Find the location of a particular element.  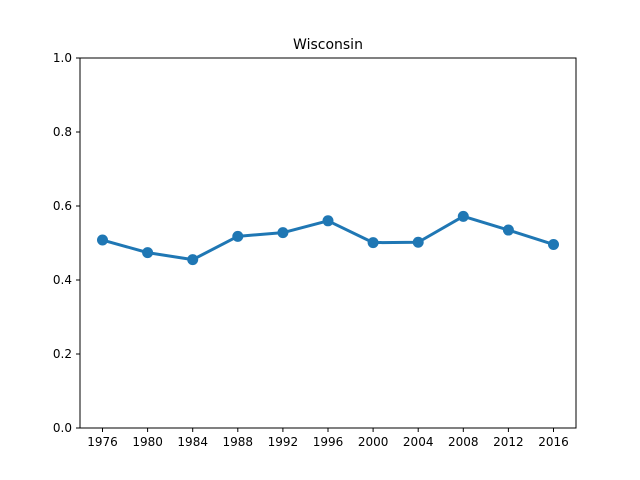

series-layer is located at coordinates (328, 238).